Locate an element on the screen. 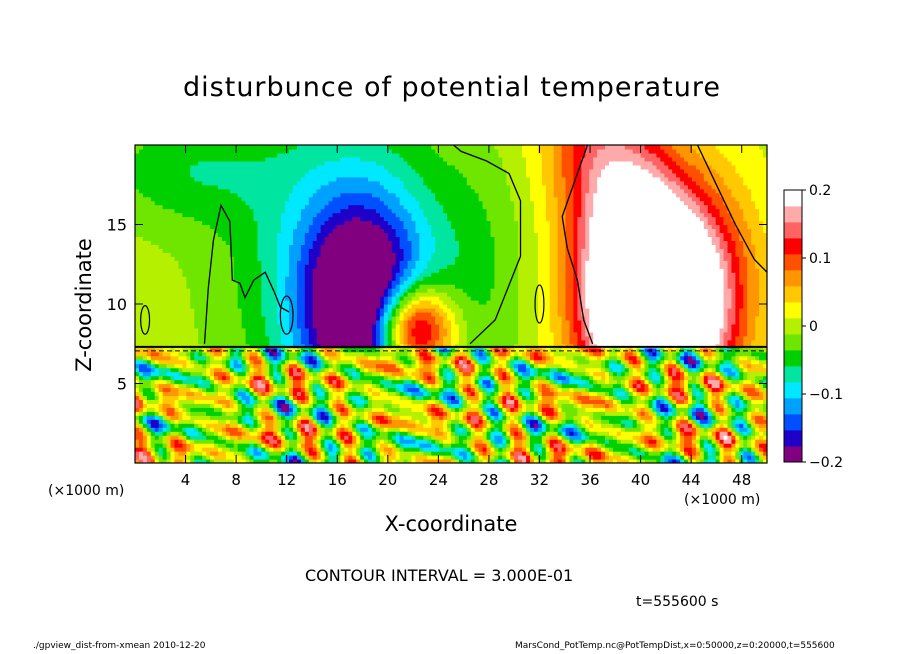 The image size is (904, 654). x-tick-label: 24 is located at coordinates (438, 480).